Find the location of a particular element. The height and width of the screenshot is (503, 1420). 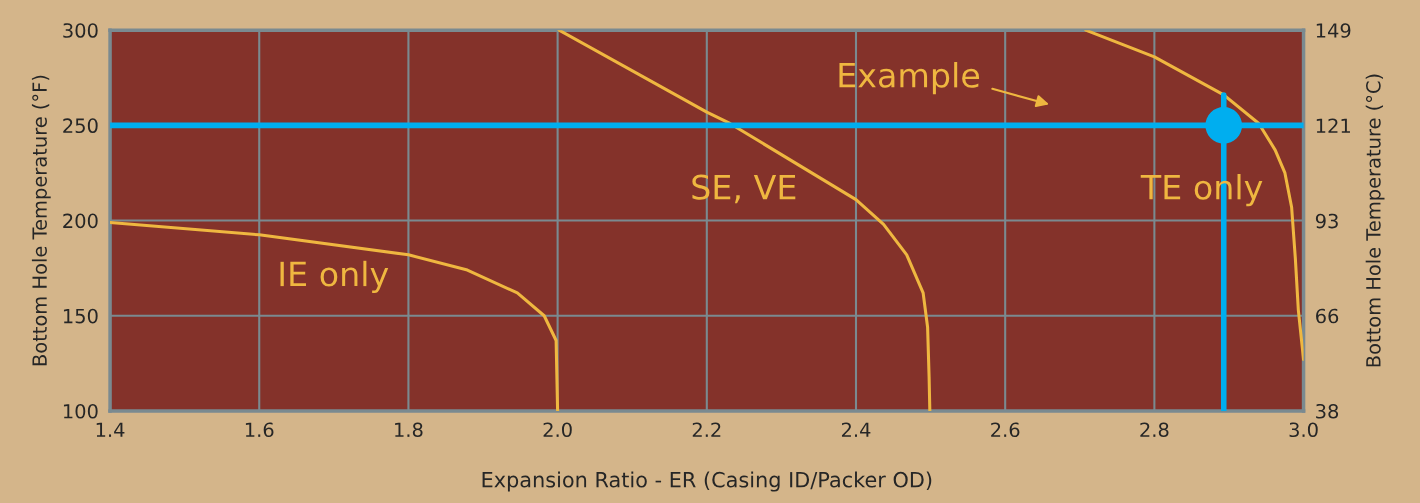

annotation: IE only is located at coordinates (334, 277).